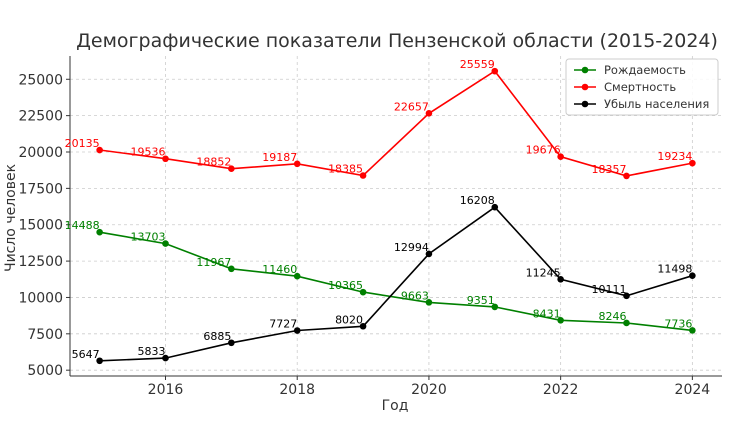 The image size is (744, 423). What do you see at coordinates (674, 156) in the screenshot?
I see `data-label-death: 19234` at bounding box center [674, 156].